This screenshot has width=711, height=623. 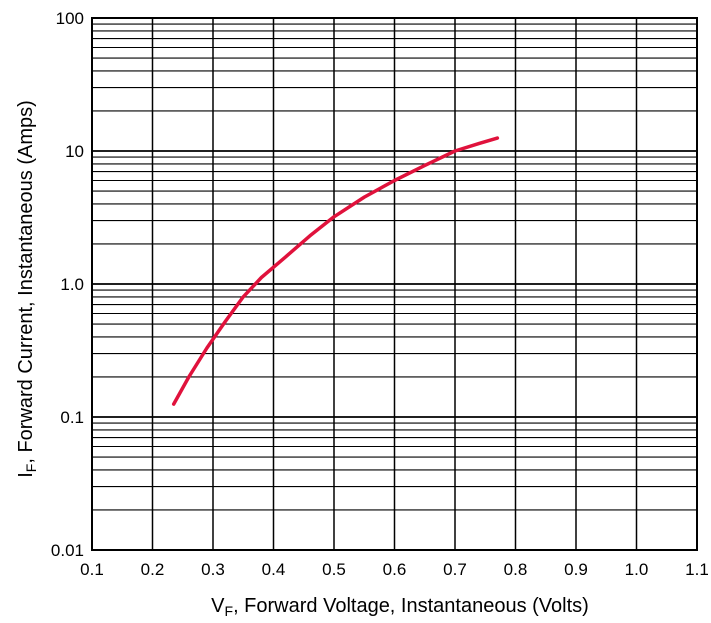 I want to click on x-tick-label: 0.6, so click(x=395, y=569).